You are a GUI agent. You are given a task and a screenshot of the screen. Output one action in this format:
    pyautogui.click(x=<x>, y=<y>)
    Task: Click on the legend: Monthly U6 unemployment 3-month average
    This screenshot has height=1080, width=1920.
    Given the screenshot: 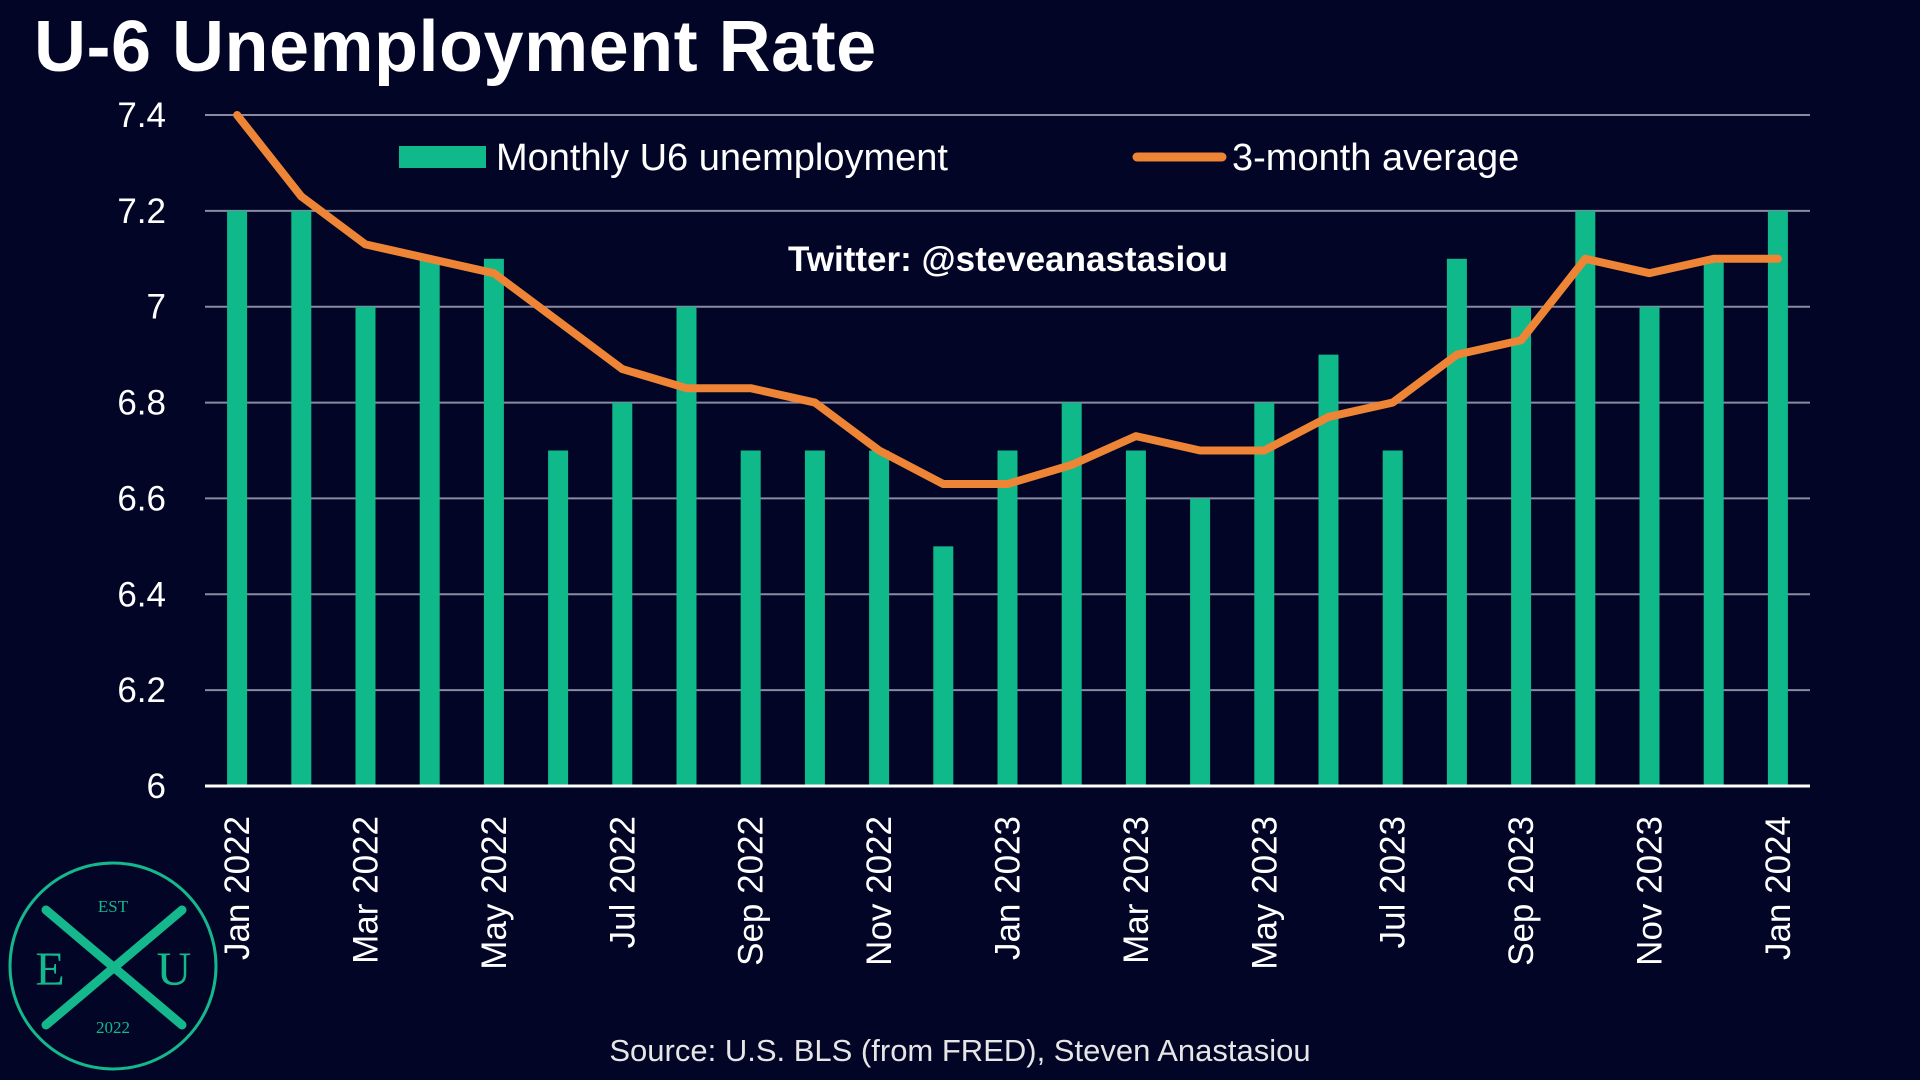 What is the action you would take?
    pyautogui.click(x=959, y=158)
    